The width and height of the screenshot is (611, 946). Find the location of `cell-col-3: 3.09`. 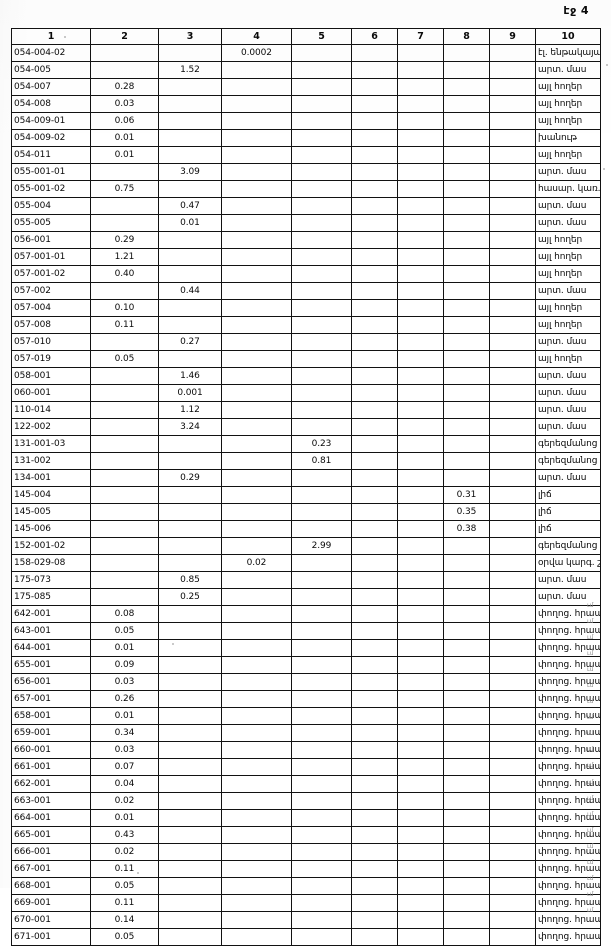

cell-col-3: 3.09 is located at coordinates (190, 172).